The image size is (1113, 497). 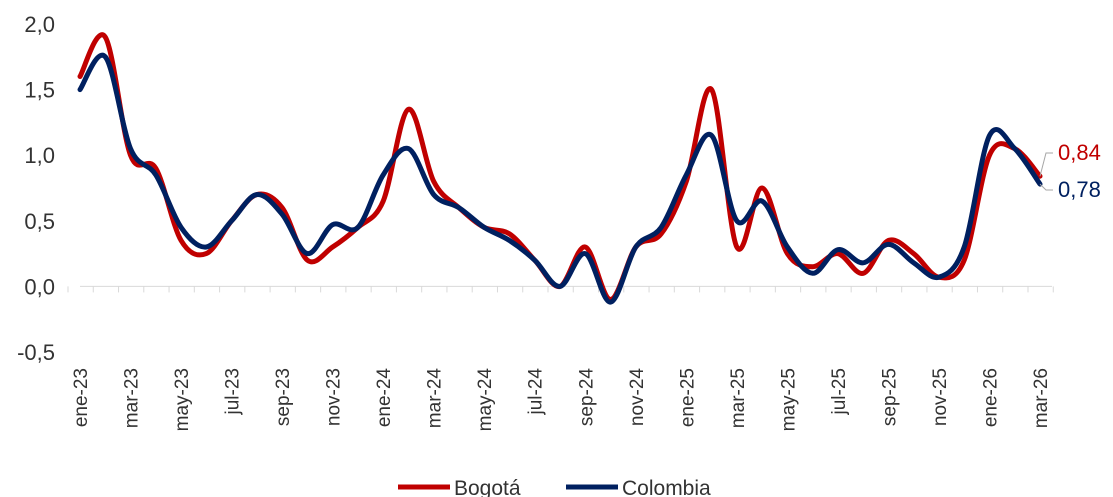 I want to click on x-tick-label: ene-23, so click(x=81, y=397).